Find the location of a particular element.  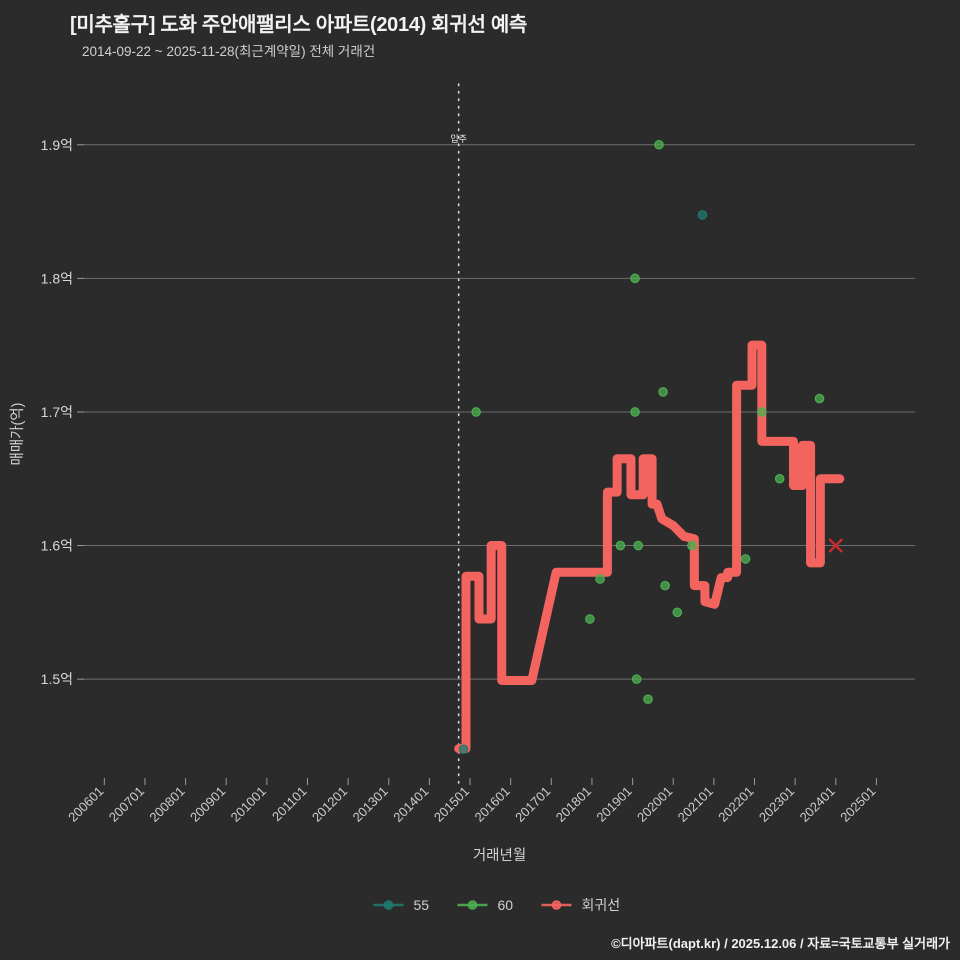

legend-label-회귀선: 회귀선 is located at coordinates (601, 905).